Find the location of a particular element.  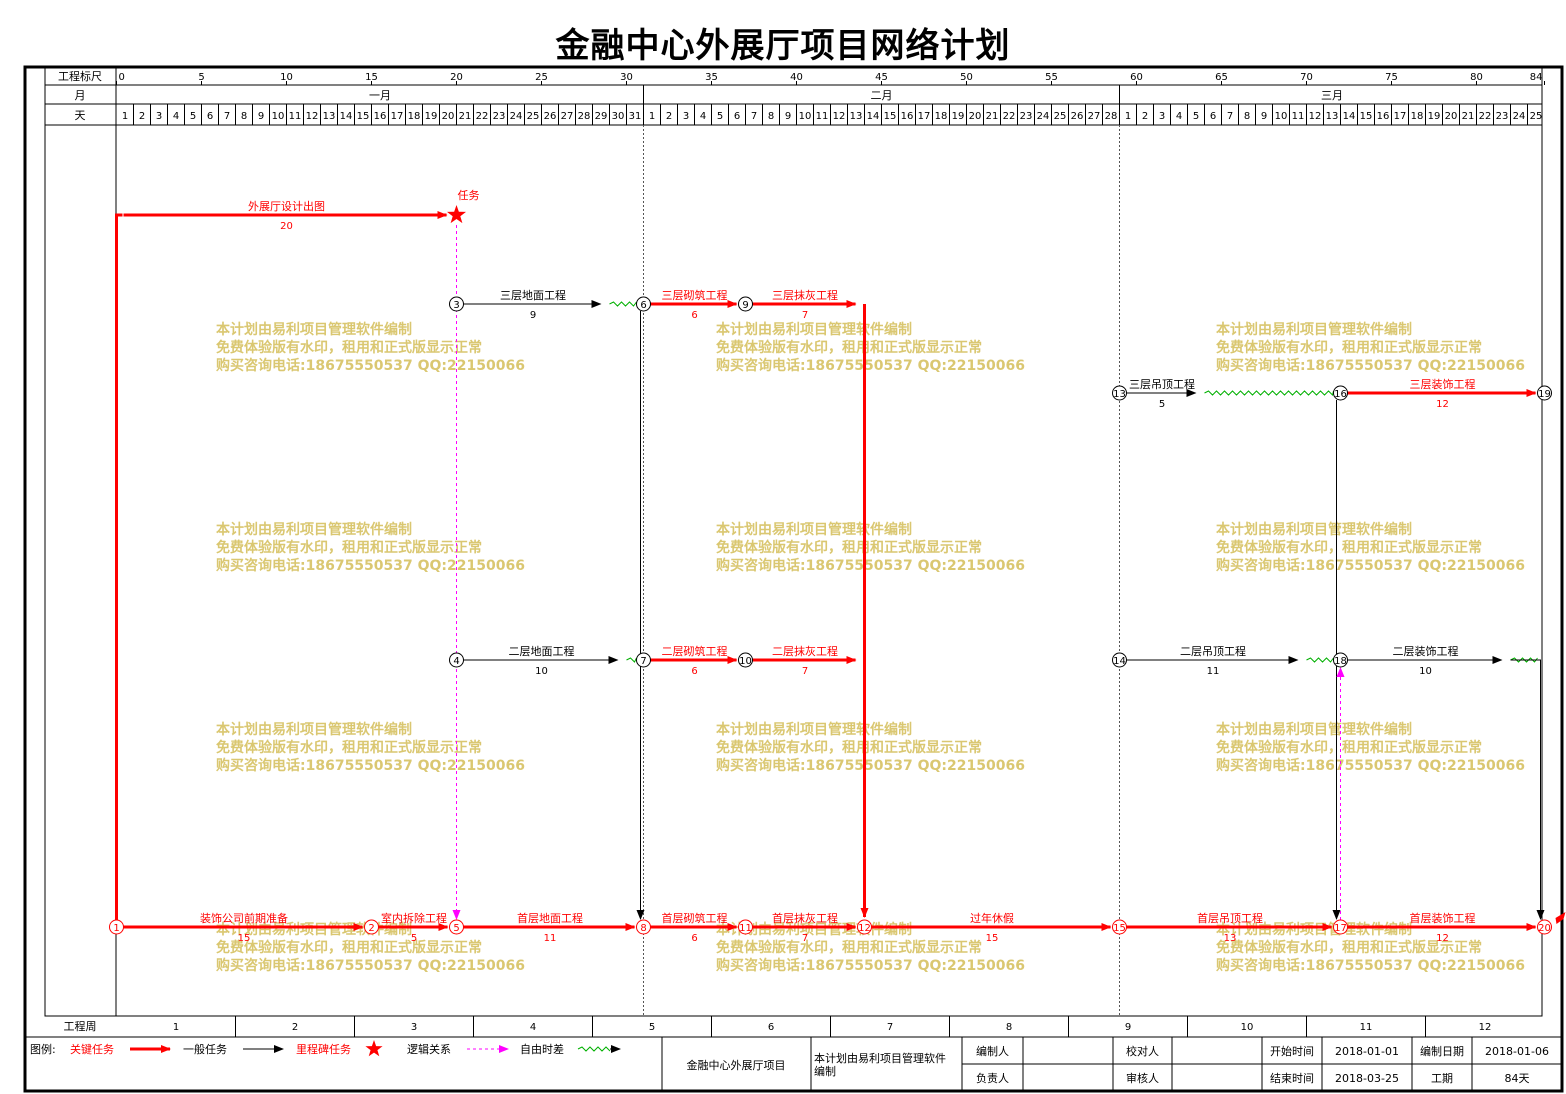

legend-logic-label: 逻辑关系 is located at coordinates (429, 1049).